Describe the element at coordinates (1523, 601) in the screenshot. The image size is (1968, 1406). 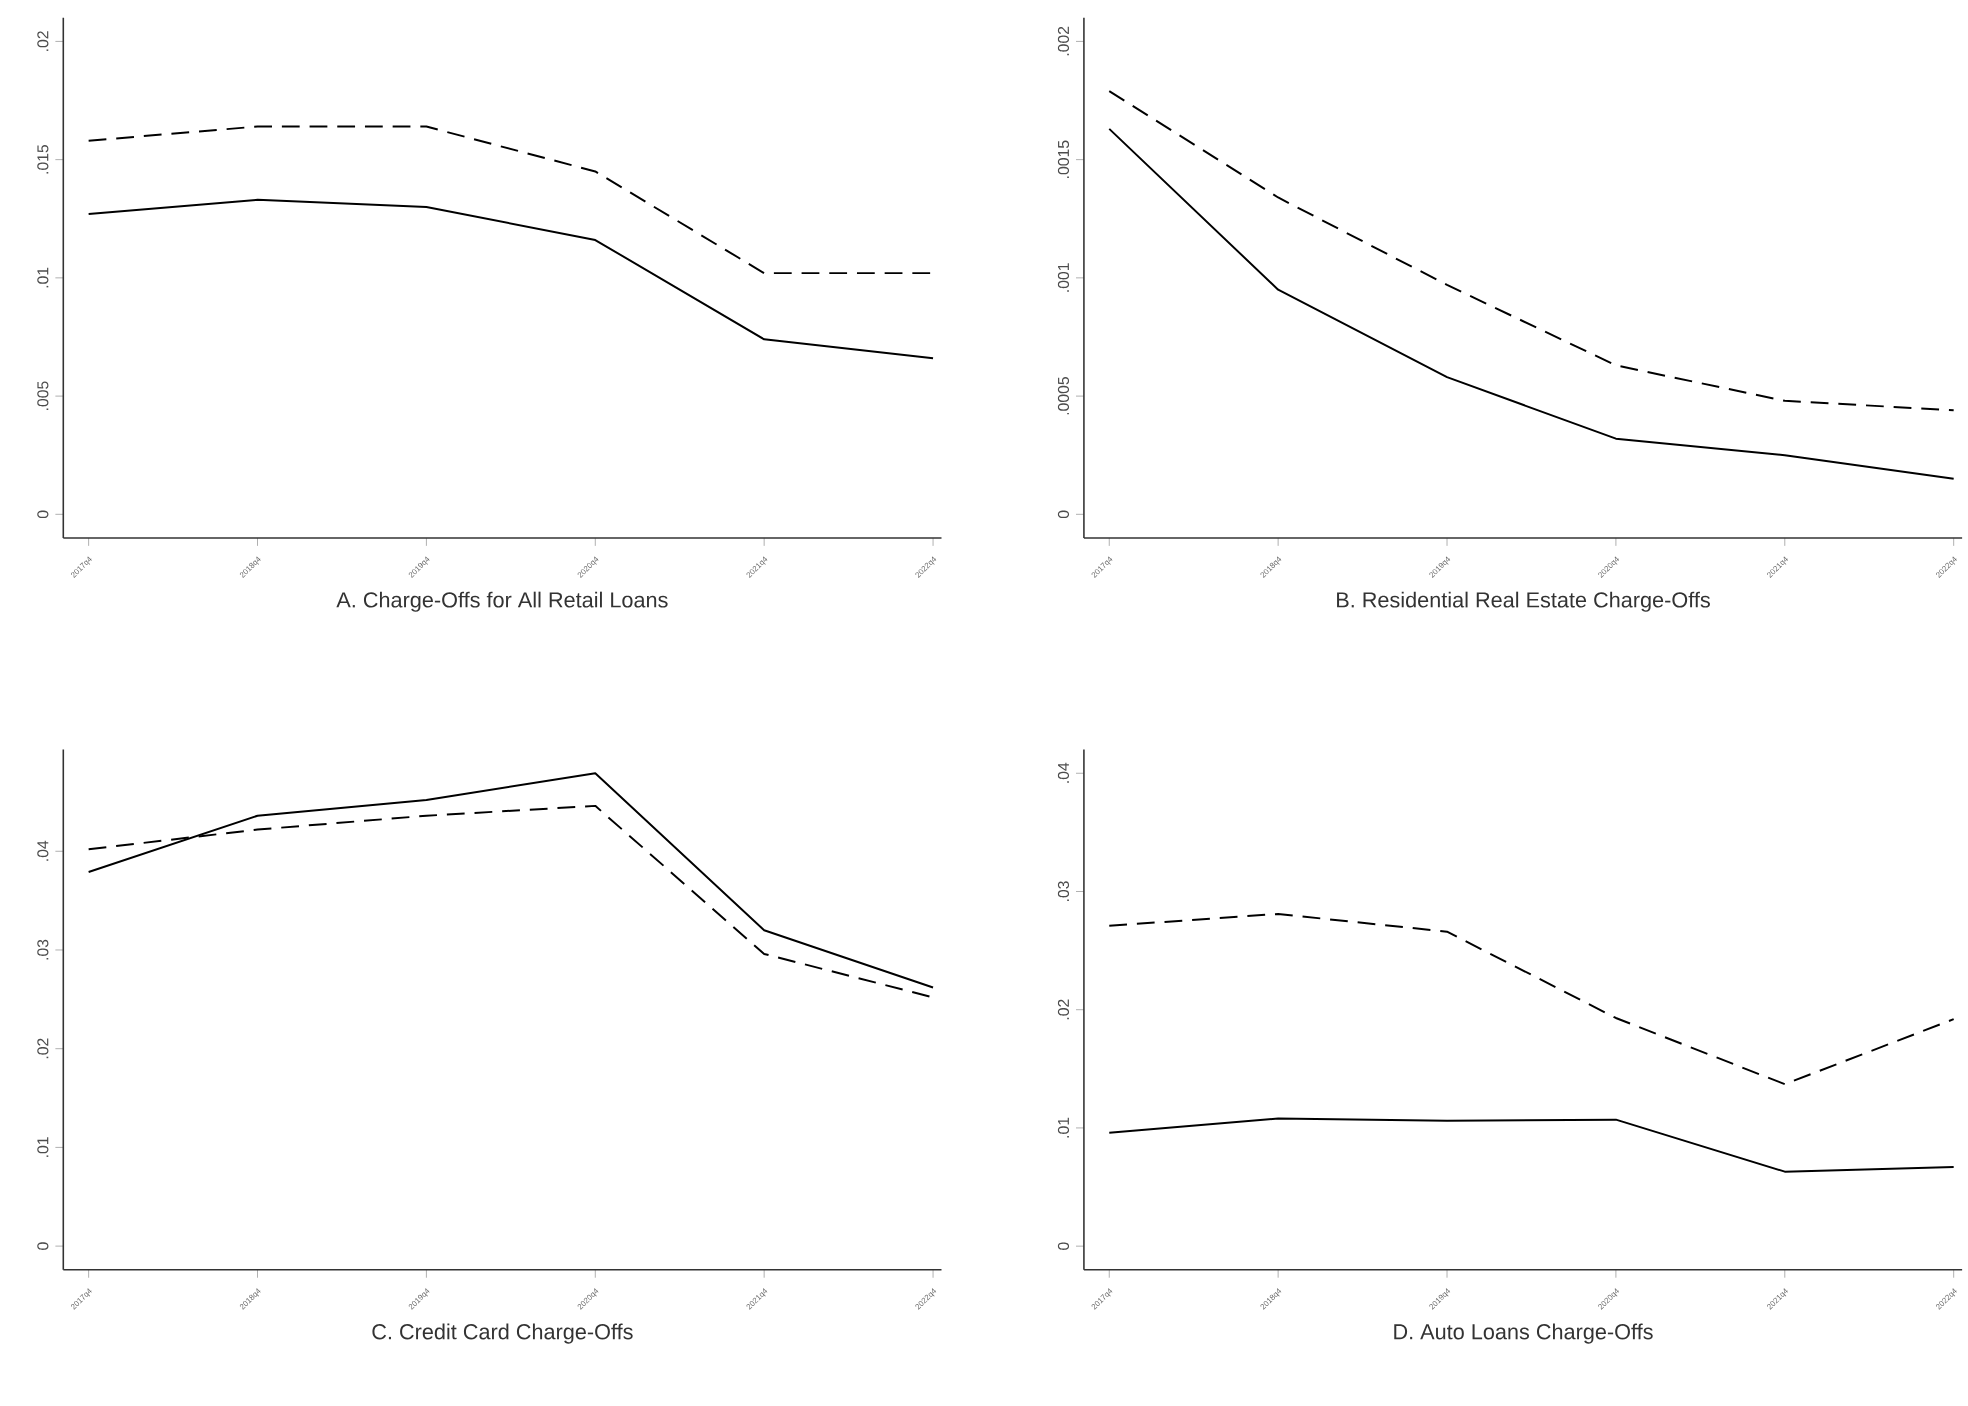
I see `x-axis-title: B. Residential Real Estate Charge-Offs` at that location.